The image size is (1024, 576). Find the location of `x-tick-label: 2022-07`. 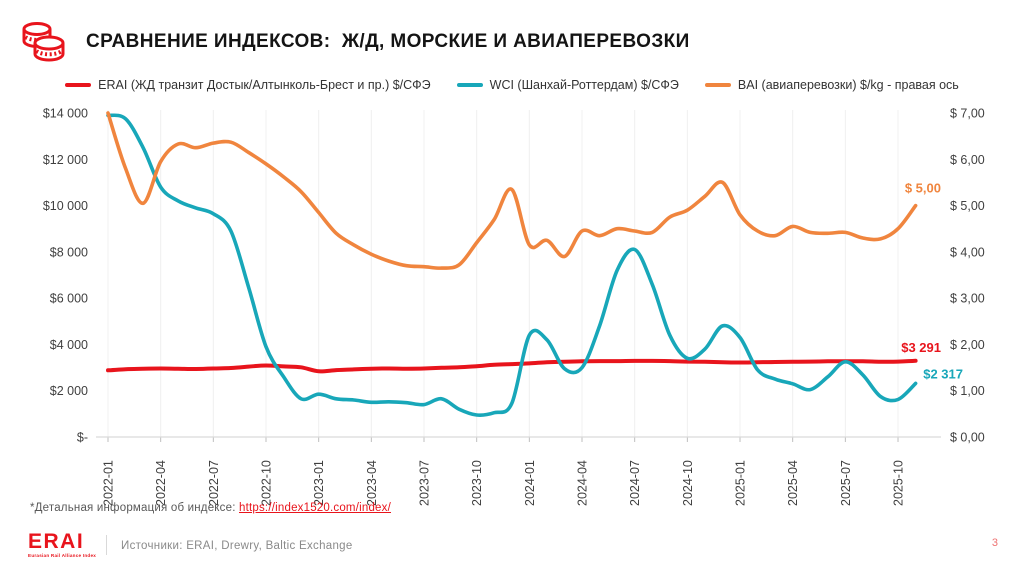

x-tick-label: 2022-07 is located at coordinates (214, 483).